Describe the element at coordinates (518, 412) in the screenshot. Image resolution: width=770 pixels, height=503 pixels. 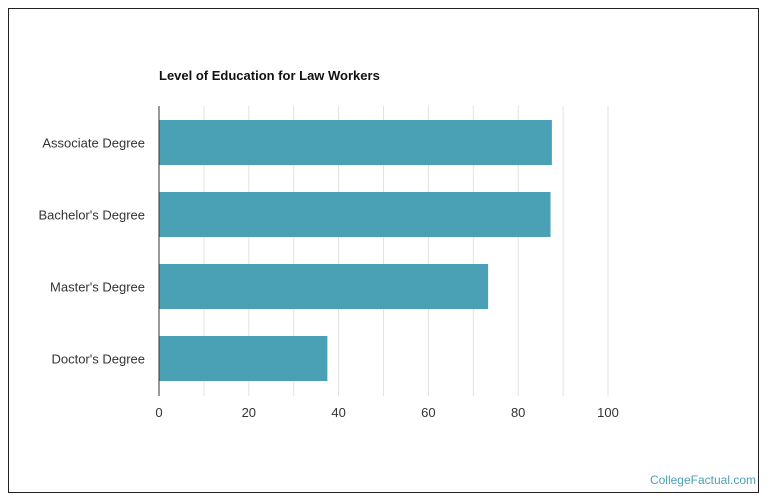
I see `x-tick-label: 80` at that location.